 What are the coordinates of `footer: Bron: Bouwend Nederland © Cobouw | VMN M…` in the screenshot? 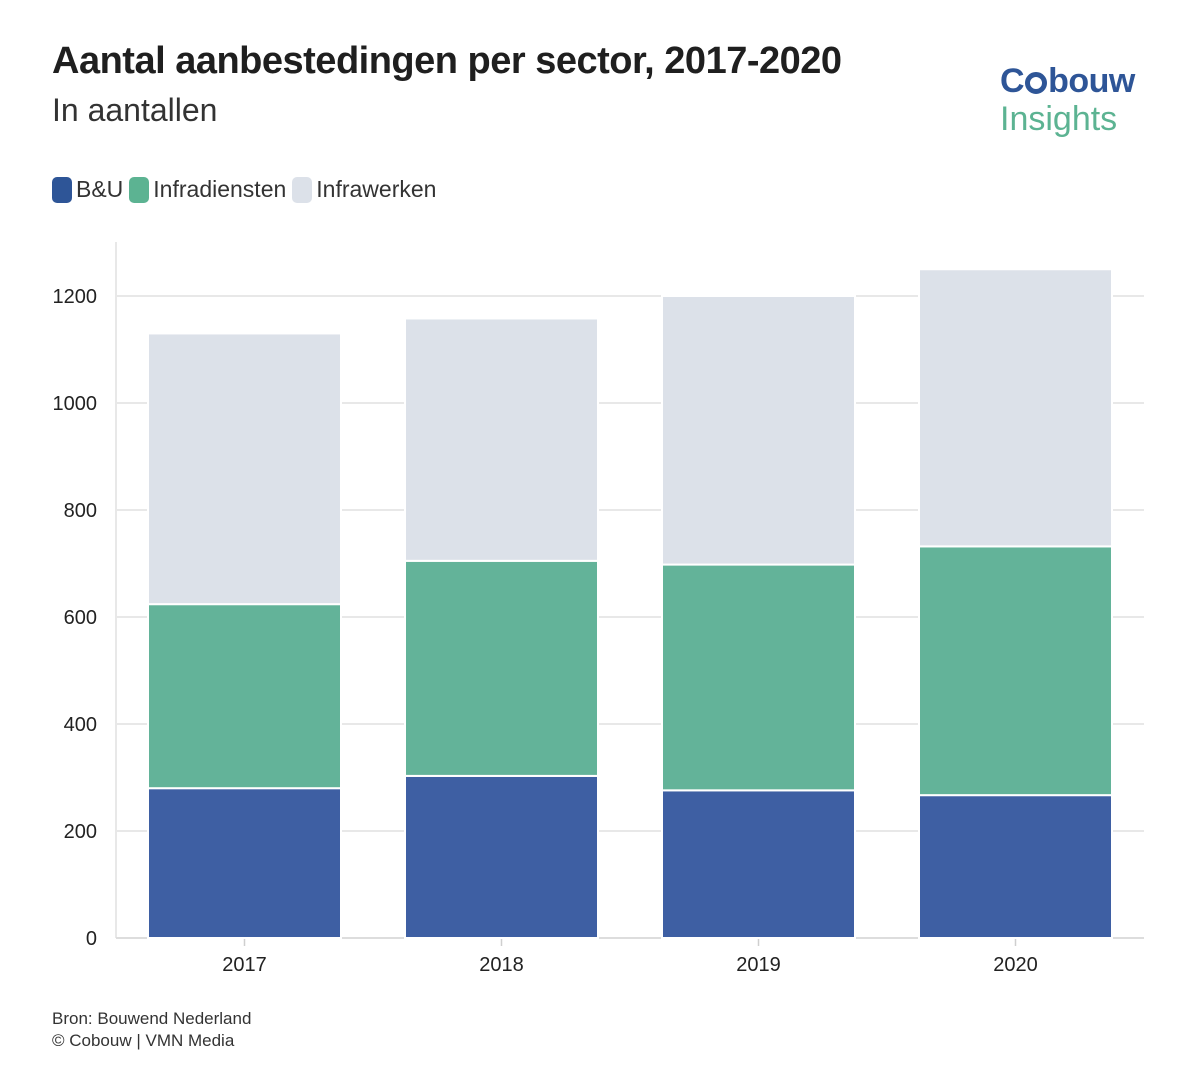 It's located at (151, 1030).